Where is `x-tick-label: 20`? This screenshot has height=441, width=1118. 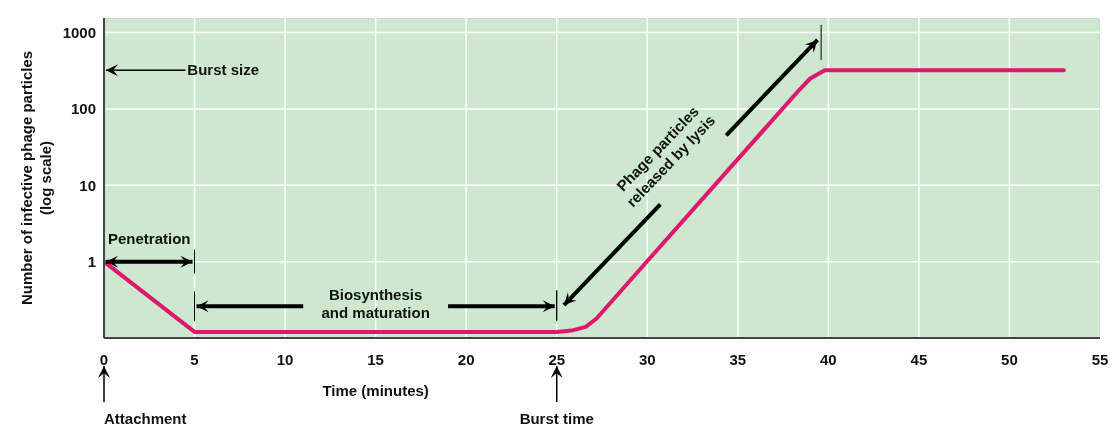
x-tick-label: 20 is located at coordinates (466, 359).